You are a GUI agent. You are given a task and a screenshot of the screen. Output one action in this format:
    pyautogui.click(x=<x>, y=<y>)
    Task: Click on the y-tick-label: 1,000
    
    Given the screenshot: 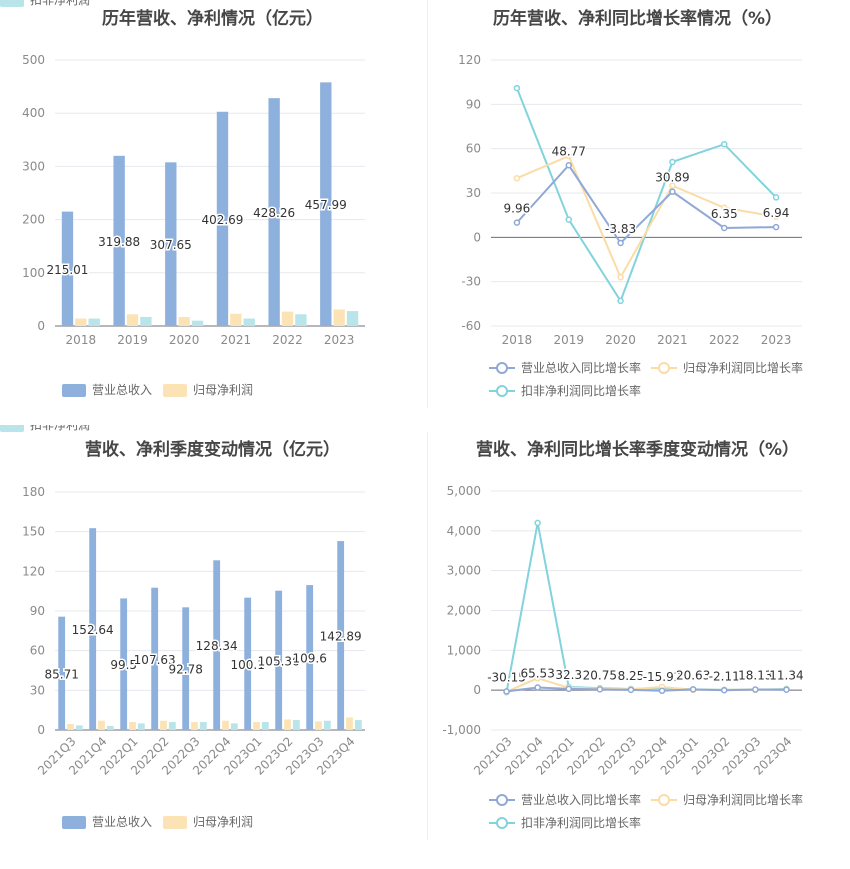 What is the action you would take?
    pyautogui.click(x=464, y=650)
    